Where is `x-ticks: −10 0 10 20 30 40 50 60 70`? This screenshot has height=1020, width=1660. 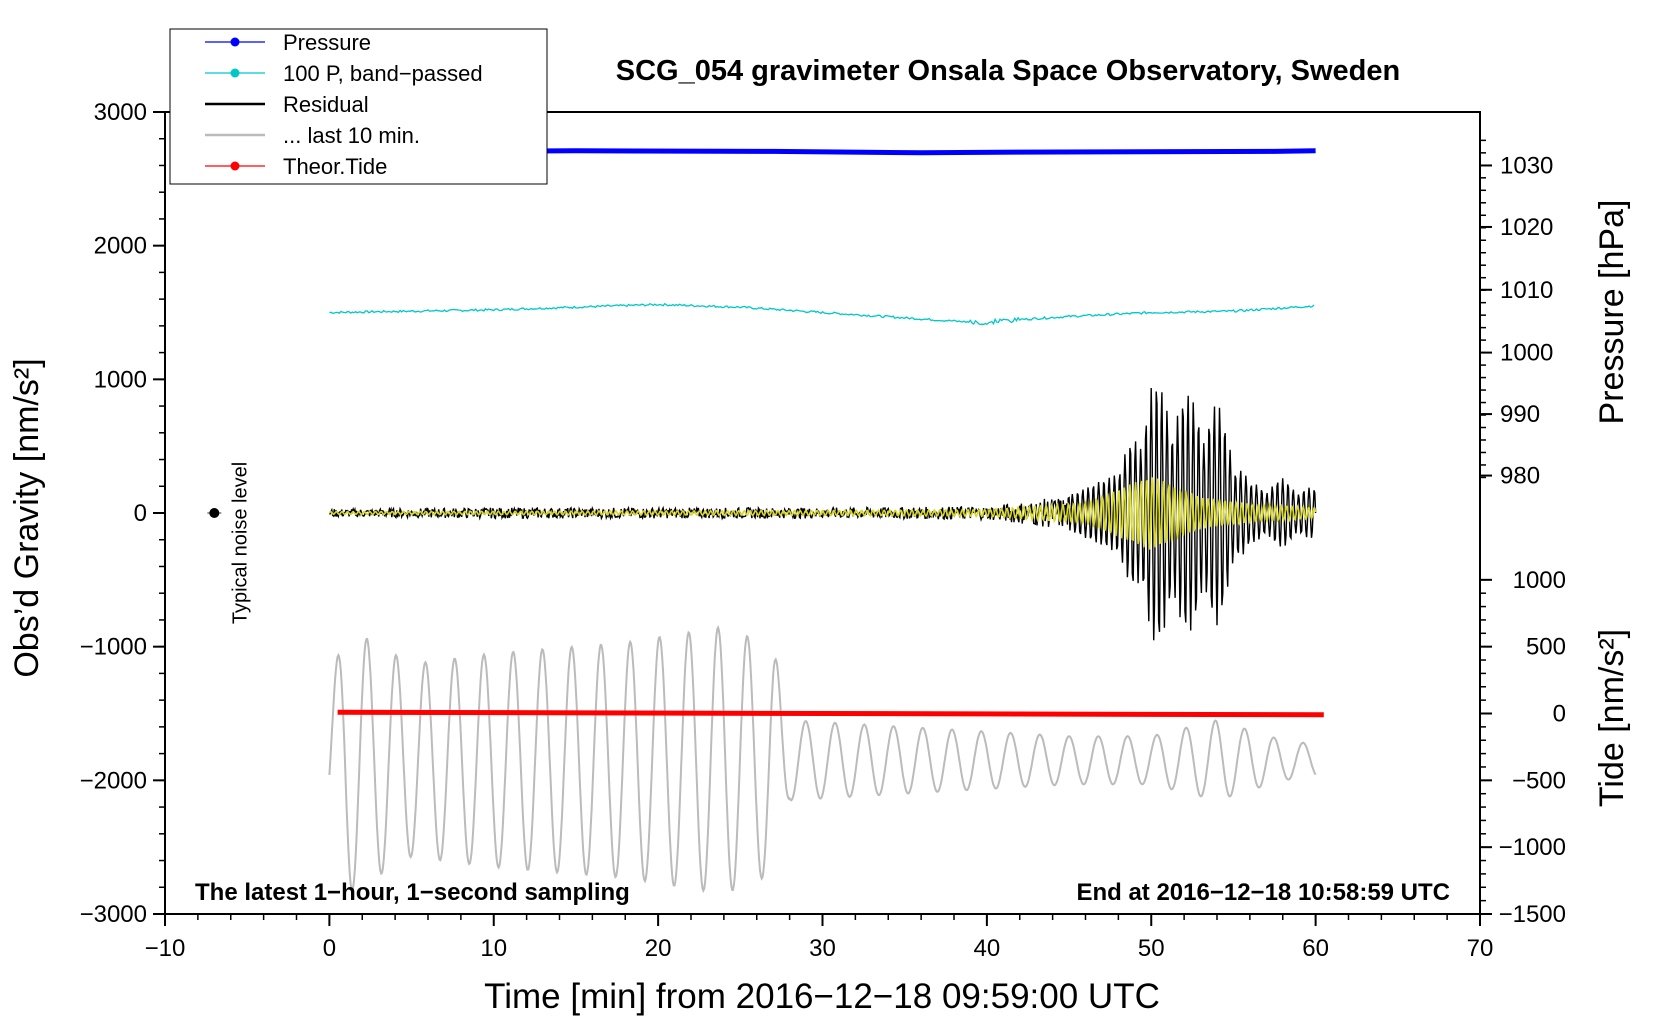 x-ticks: −10 0 10 20 30 40 50 60 70 is located at coordinates (819, 938).